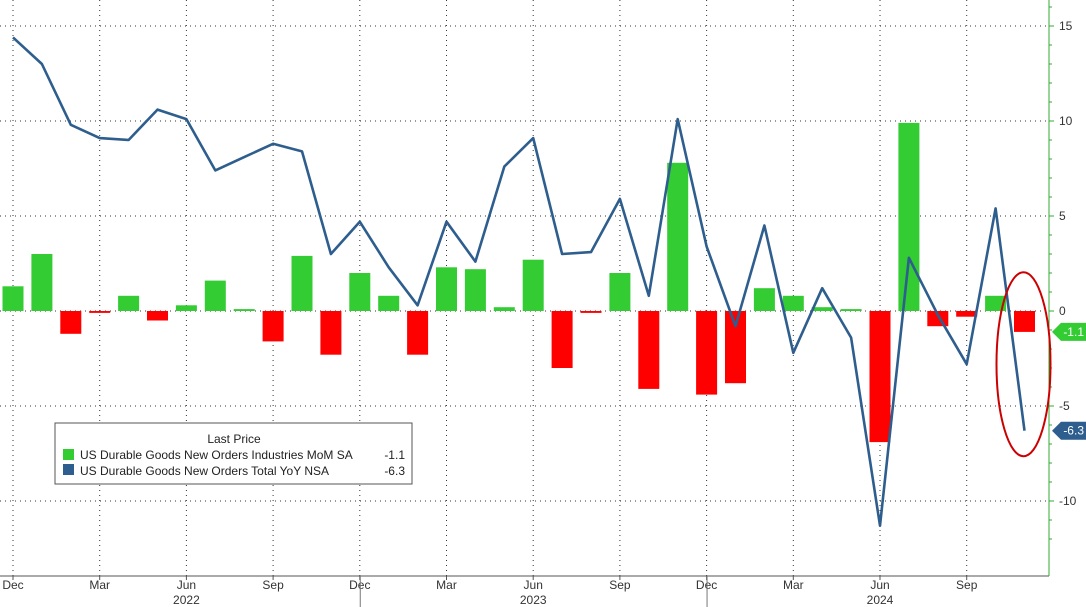 Image resolution: width=1086 pixels, height=607 pixels. Describe the element at coordinates (394, 471) in the screenshot. I see `legend-value-yoy: -6.3` at that location.